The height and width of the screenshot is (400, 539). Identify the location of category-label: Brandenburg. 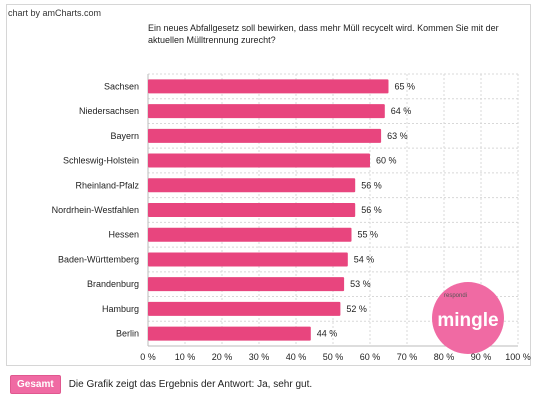
(113, 284).